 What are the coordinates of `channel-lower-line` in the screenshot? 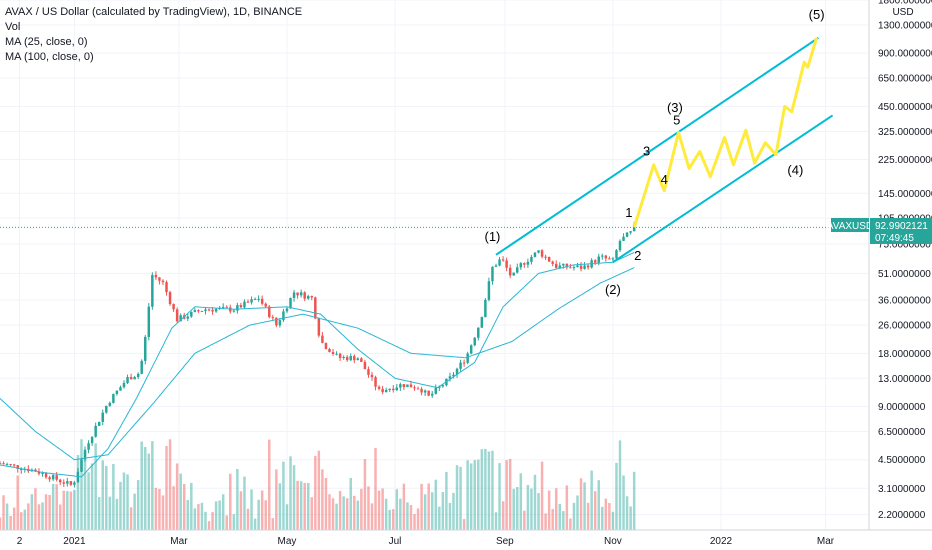 It's located at (723, 189).